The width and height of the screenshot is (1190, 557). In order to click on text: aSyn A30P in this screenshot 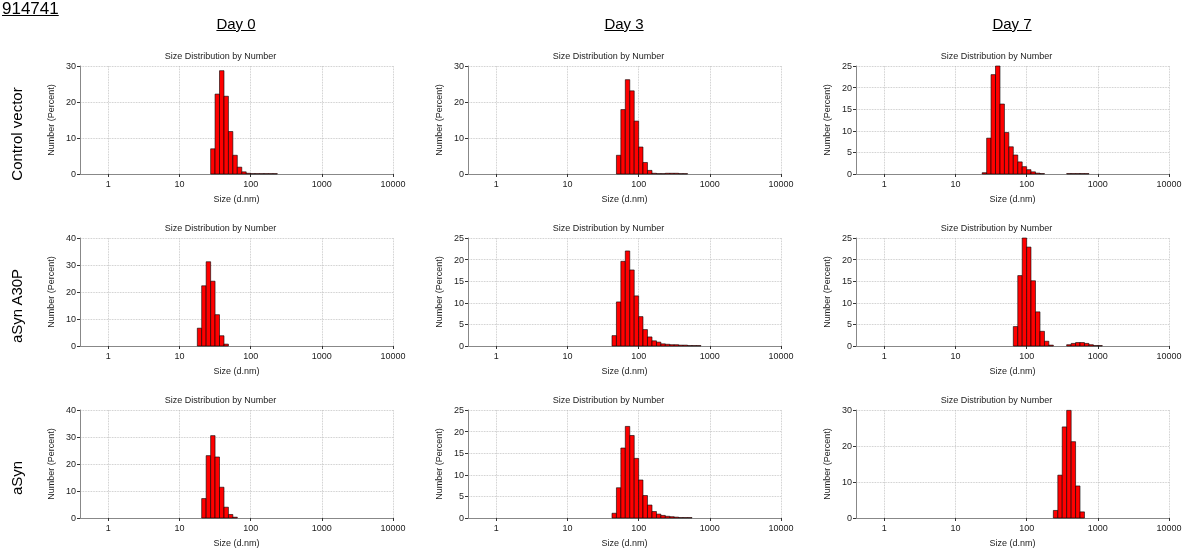, I will do `click(16, 306)`.